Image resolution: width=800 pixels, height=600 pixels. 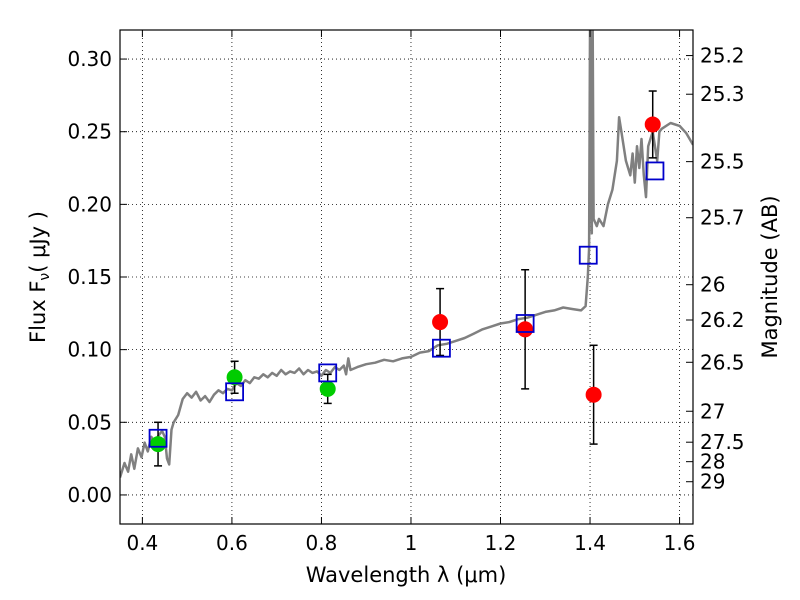 What do you see at coordinates (89, 422) in the screenshot?
I see `y-tick-label: 0.05` at bounding box center [89, 422].